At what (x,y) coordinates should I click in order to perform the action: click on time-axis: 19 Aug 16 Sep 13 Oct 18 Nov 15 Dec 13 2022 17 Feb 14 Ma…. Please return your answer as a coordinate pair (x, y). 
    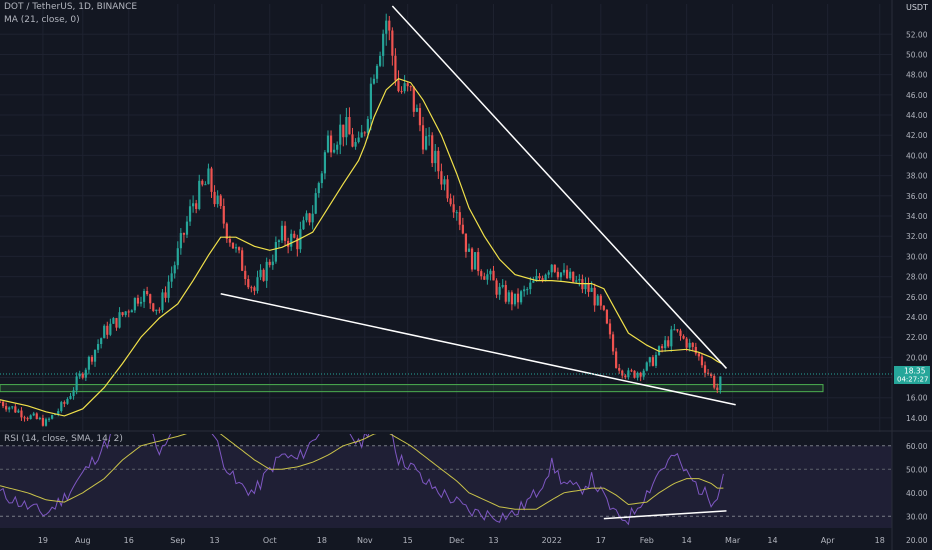
    Looking at the image, I should click on (461, 540).